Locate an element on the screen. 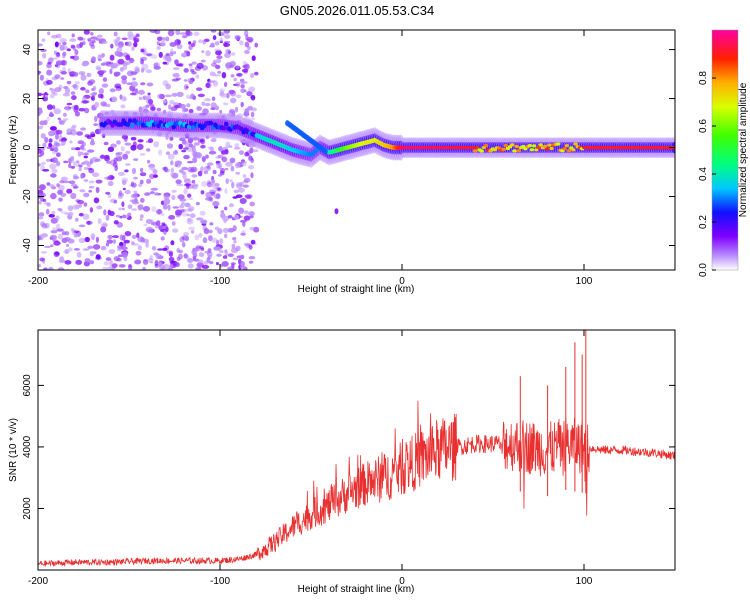 The width and height of the screenshot is (750, 600). snr-x-tick-label: 100 is located at coordinates (584, 581).